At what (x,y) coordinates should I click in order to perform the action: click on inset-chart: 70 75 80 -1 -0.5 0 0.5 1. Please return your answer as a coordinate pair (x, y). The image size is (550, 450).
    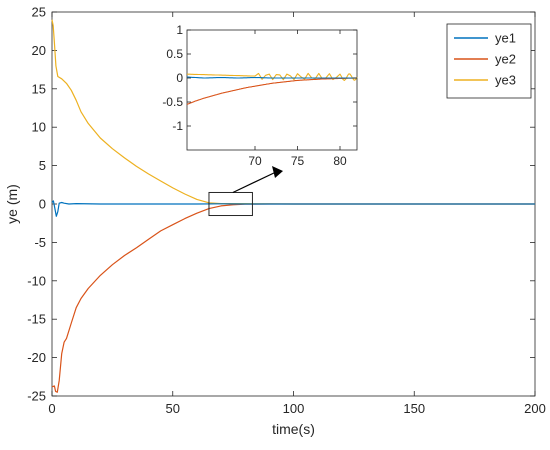
    Looking at the image, I should click on (260, 95).